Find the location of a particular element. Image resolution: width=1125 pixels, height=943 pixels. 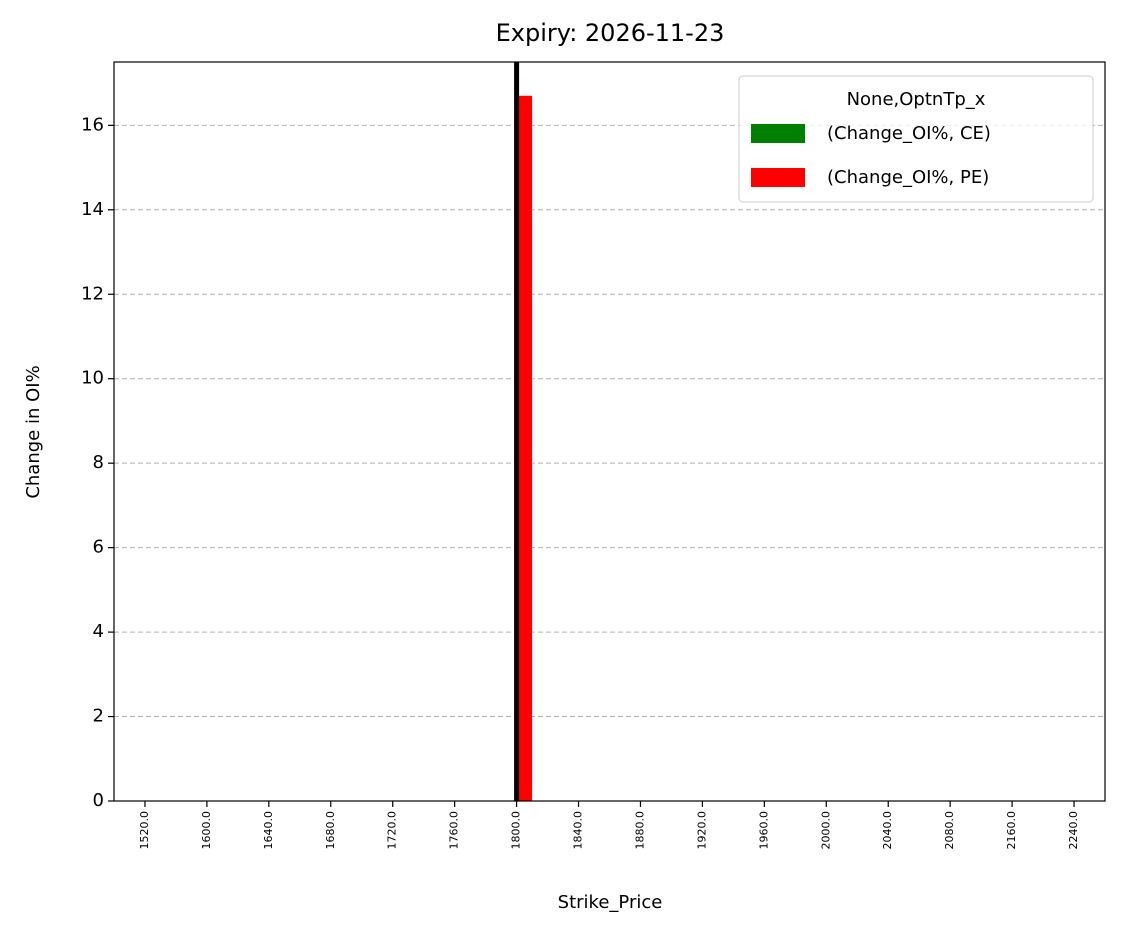

x-tick-label: 2240.0 is located at coordinates (1073, 830).